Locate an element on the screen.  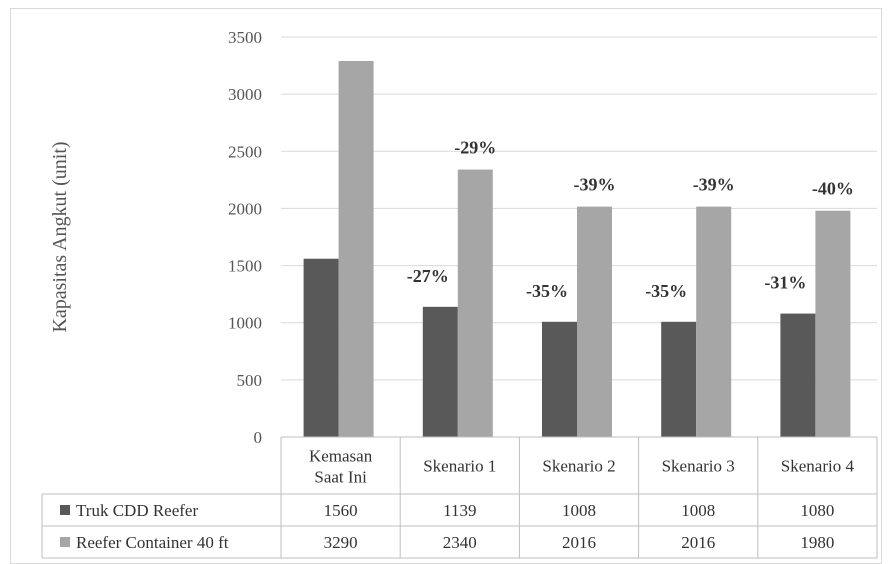
category-label: Skenario 2 is located at coordinates (578, 466).